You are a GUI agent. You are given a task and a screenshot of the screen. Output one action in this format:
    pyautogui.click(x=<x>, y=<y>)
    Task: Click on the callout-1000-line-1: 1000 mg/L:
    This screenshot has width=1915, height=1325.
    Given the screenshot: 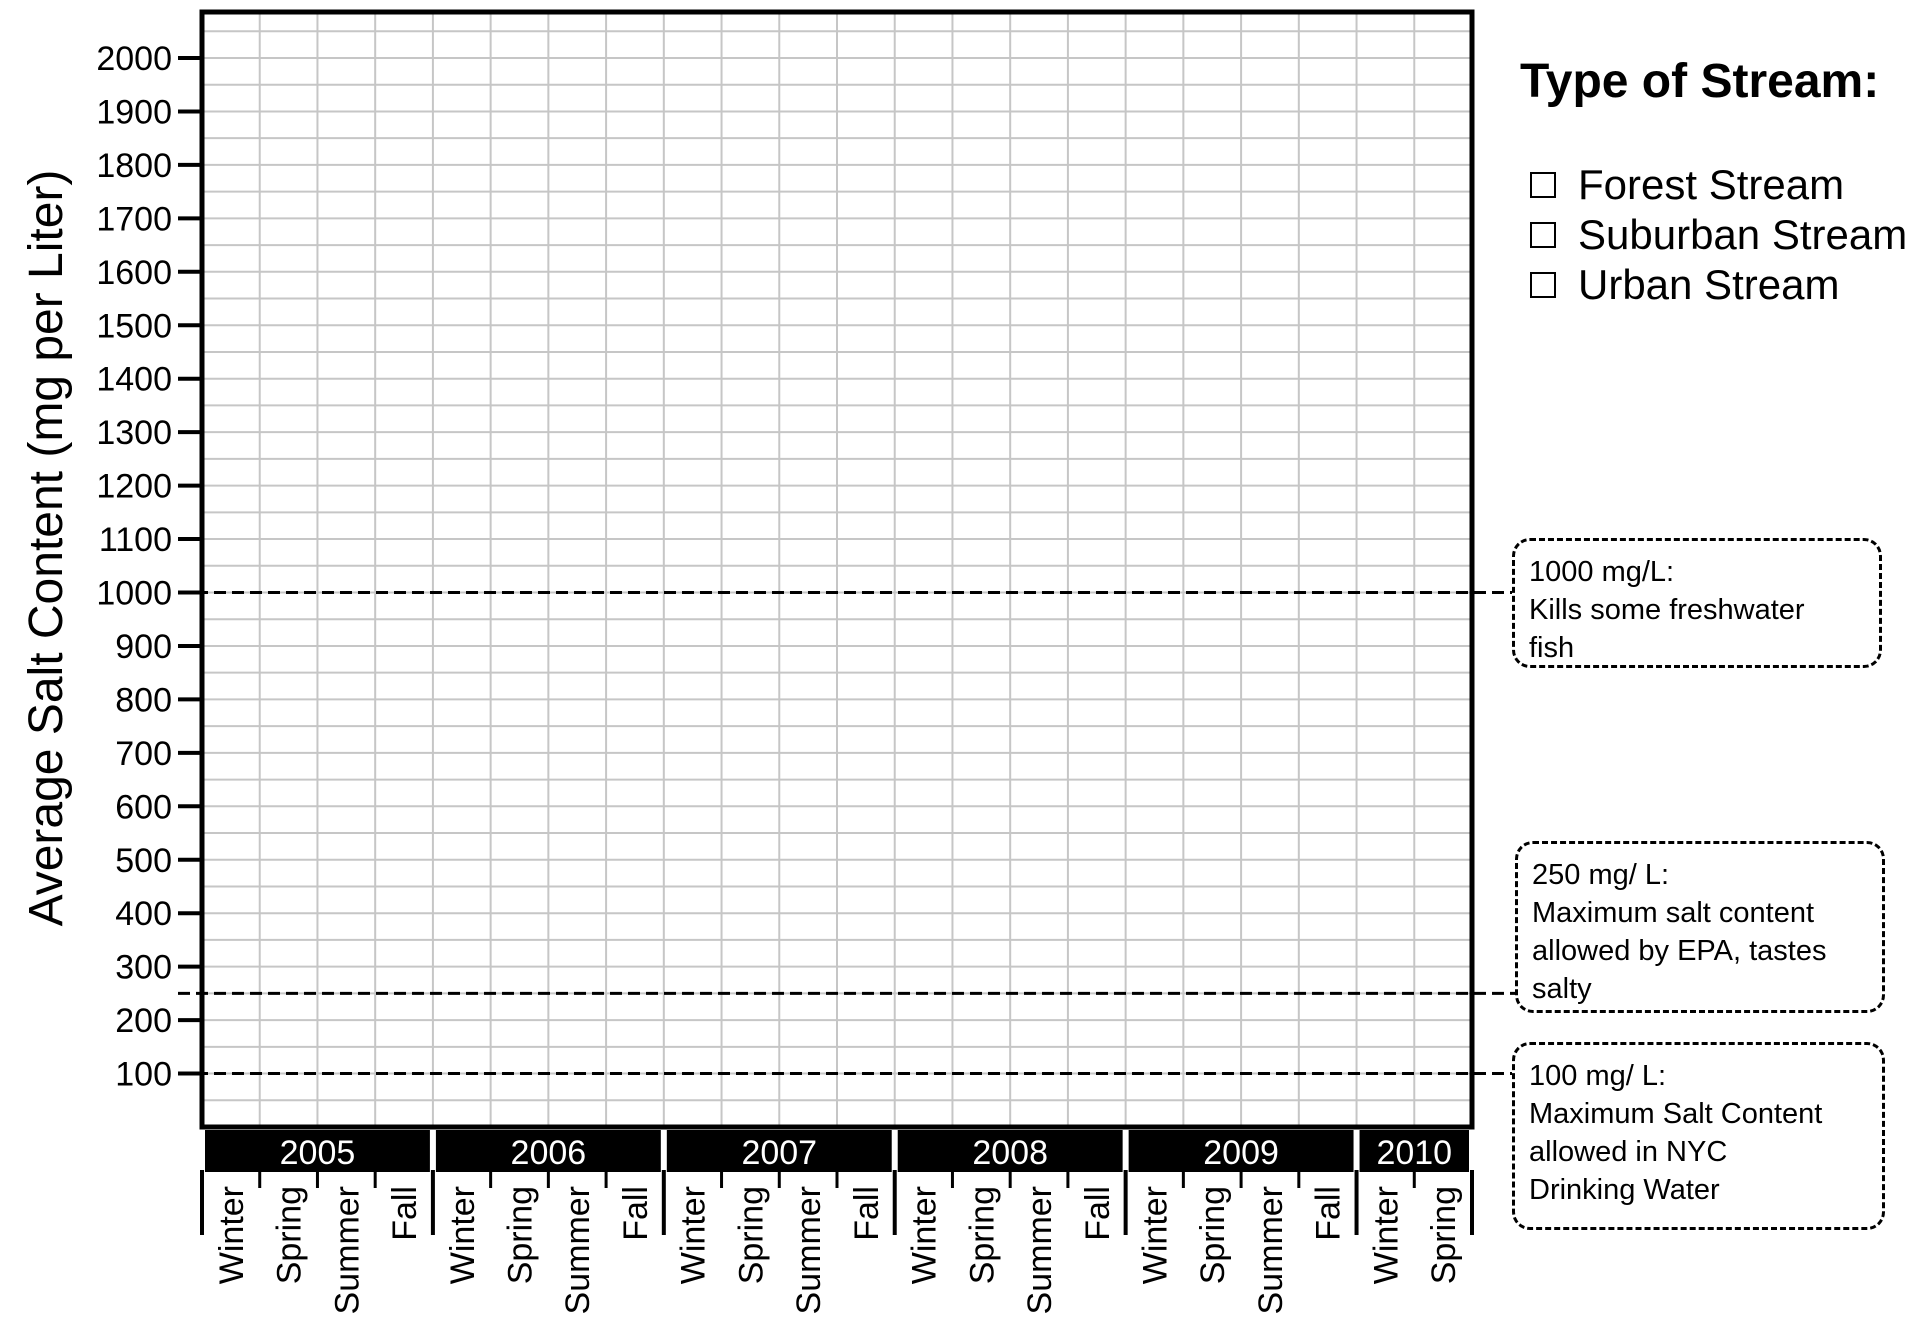 What is the action you would take?
    pyautogui.click(x=1602, y=572)
    